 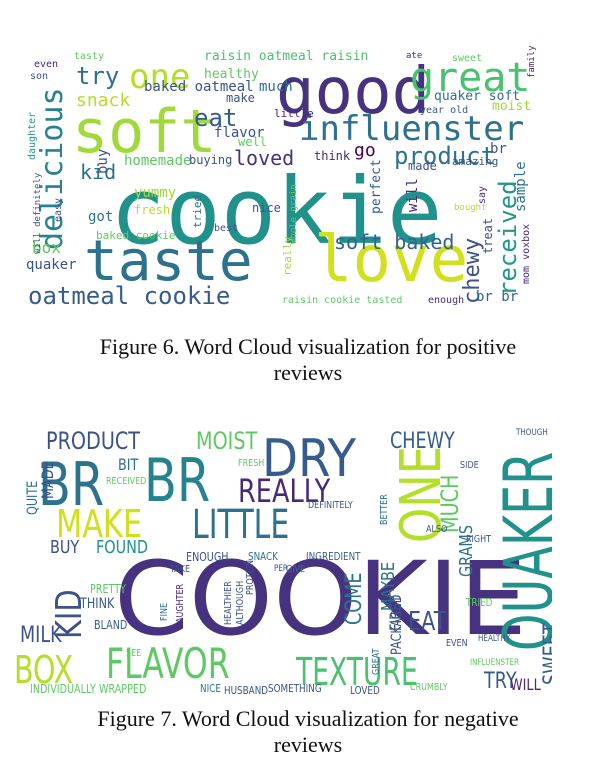 I want to click on word-cloud-word: QUITE, so click(x=33, y=497).